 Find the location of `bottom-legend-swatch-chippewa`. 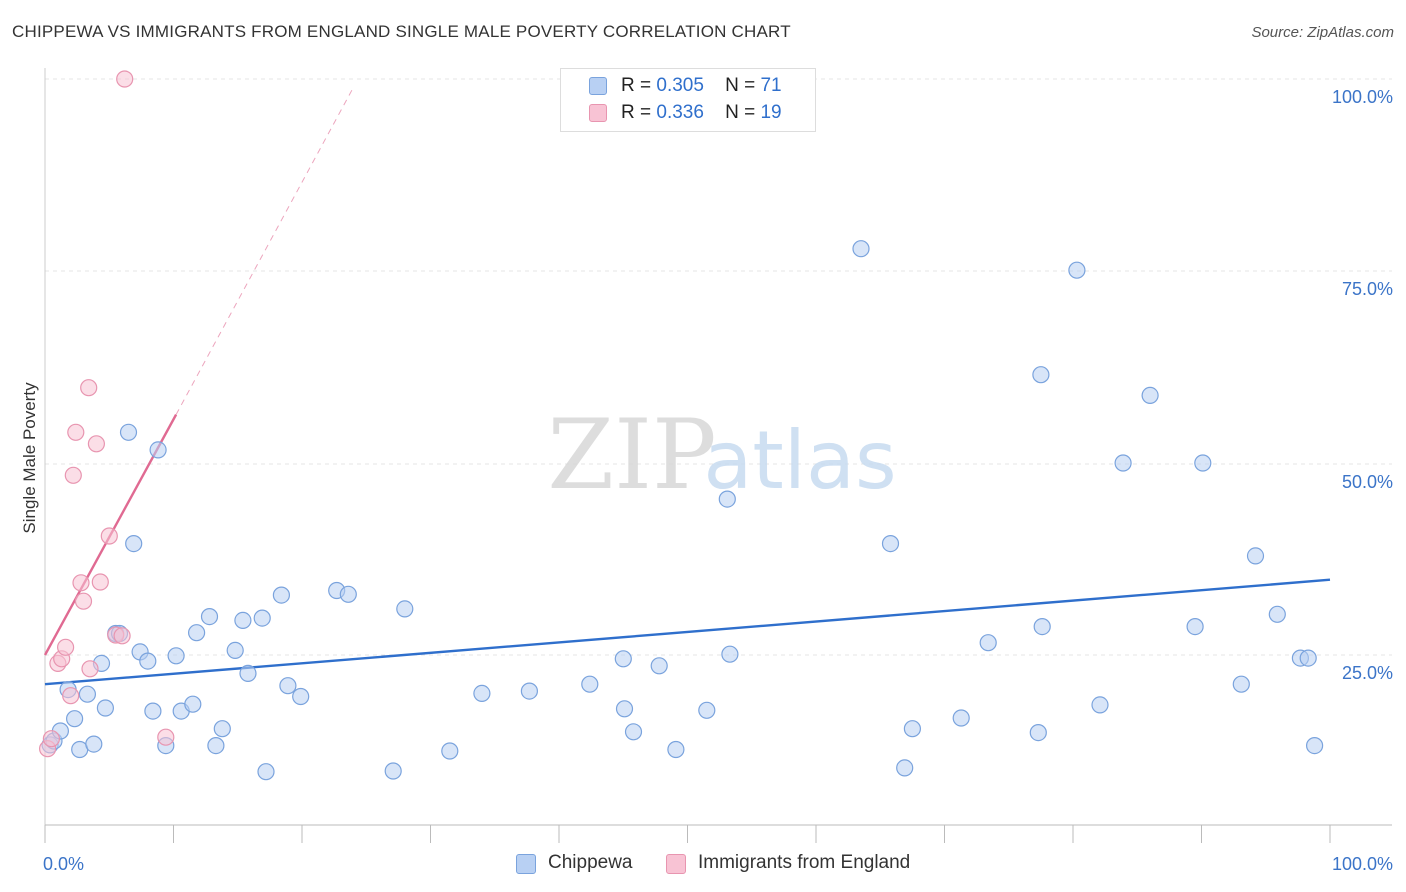

bottom-legend-swatch-chippewa is located at coordinates (526, 864).